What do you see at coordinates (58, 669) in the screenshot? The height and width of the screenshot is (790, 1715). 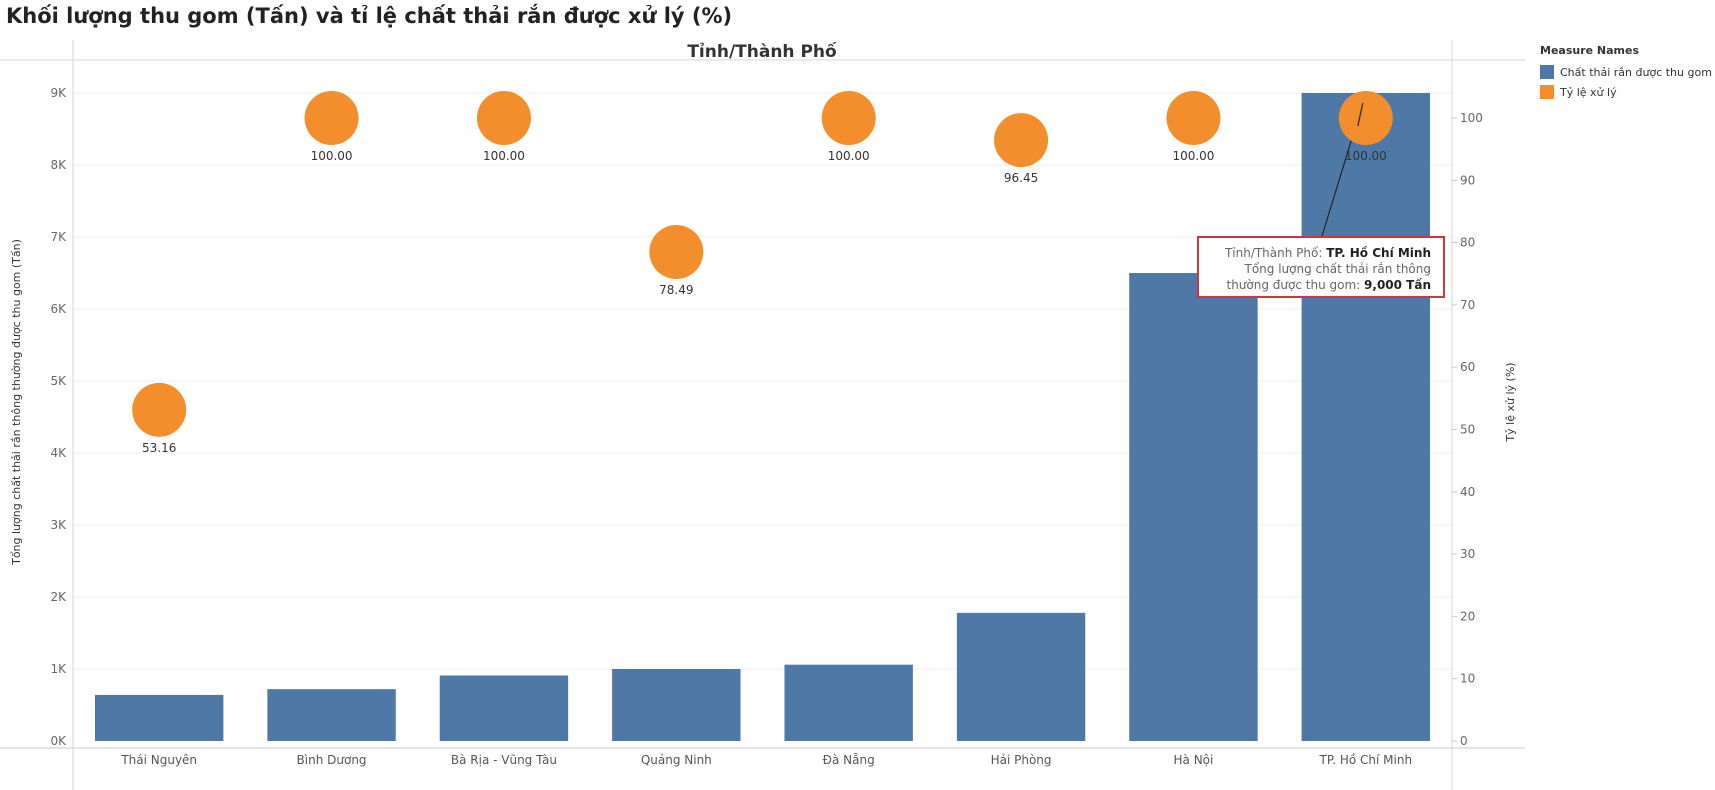 I see `y-tick-label: 1K` at bounding box center [58, 669].